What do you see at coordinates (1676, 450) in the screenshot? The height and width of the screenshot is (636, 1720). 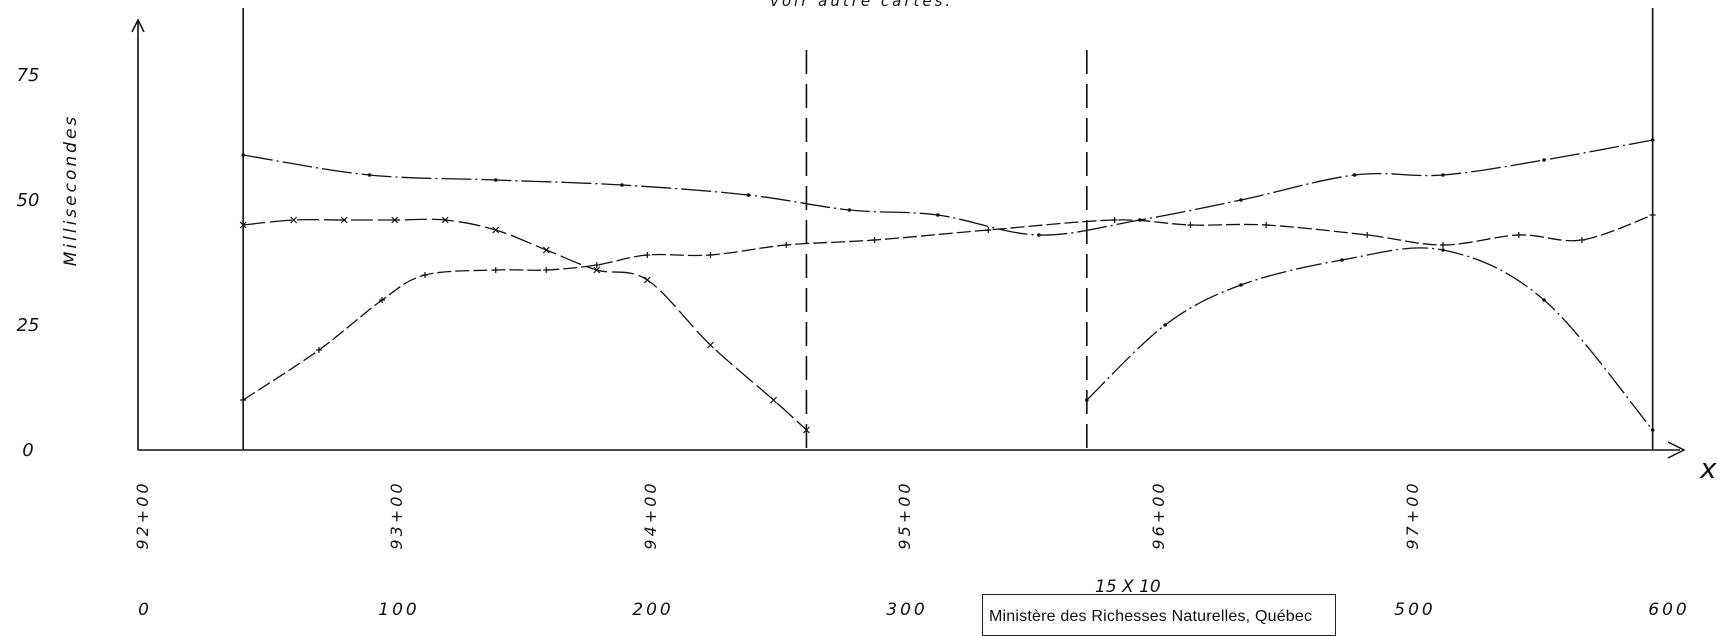 I see `x-axis-arrowhead` at bounding box center [1676, 450].